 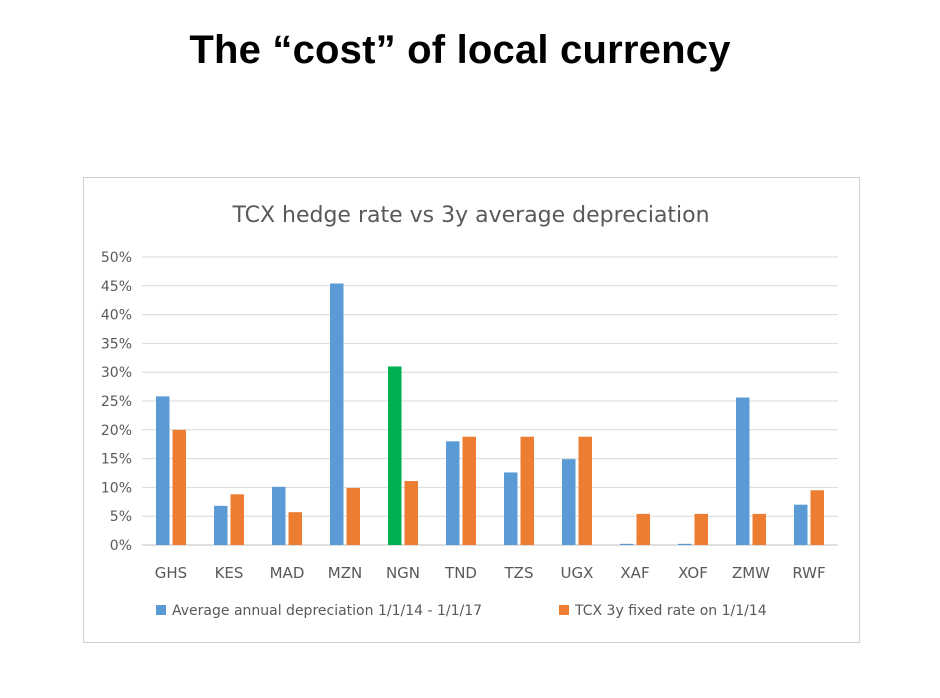 What do you see at coordinates (693, 573) in the screenshot?
I see `x-category-label: XOF` at bounding box center [693, 573].